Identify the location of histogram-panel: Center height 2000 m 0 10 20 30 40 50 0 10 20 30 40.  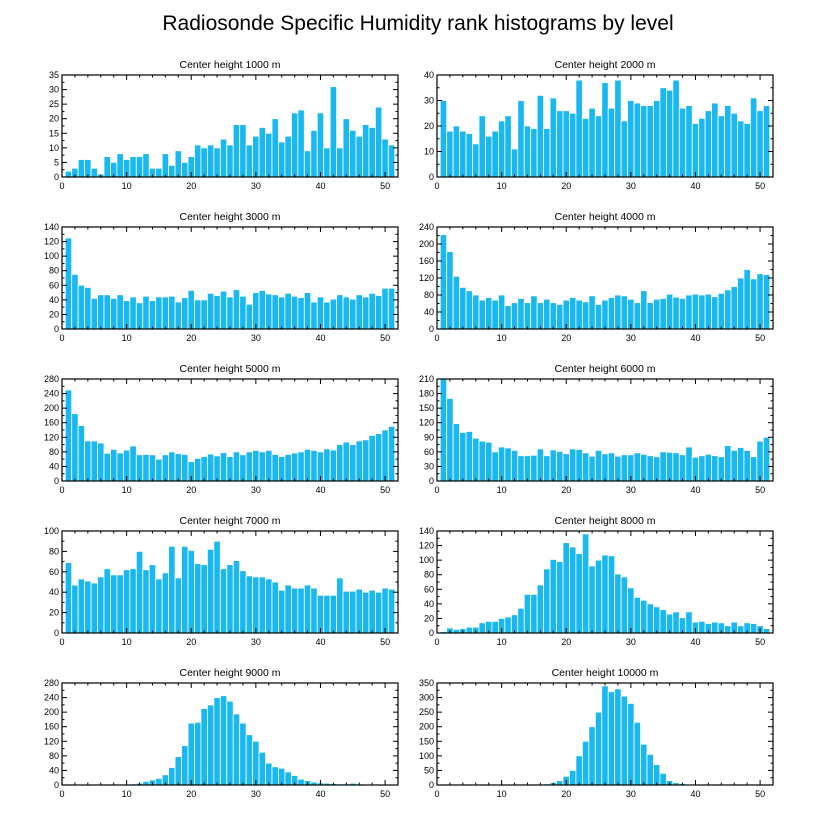
(599, 125).